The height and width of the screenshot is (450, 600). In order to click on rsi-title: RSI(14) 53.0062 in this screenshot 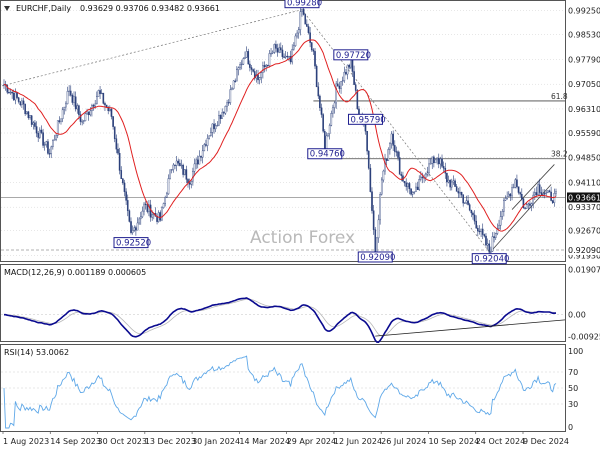, I will do `click(36, 352)`.